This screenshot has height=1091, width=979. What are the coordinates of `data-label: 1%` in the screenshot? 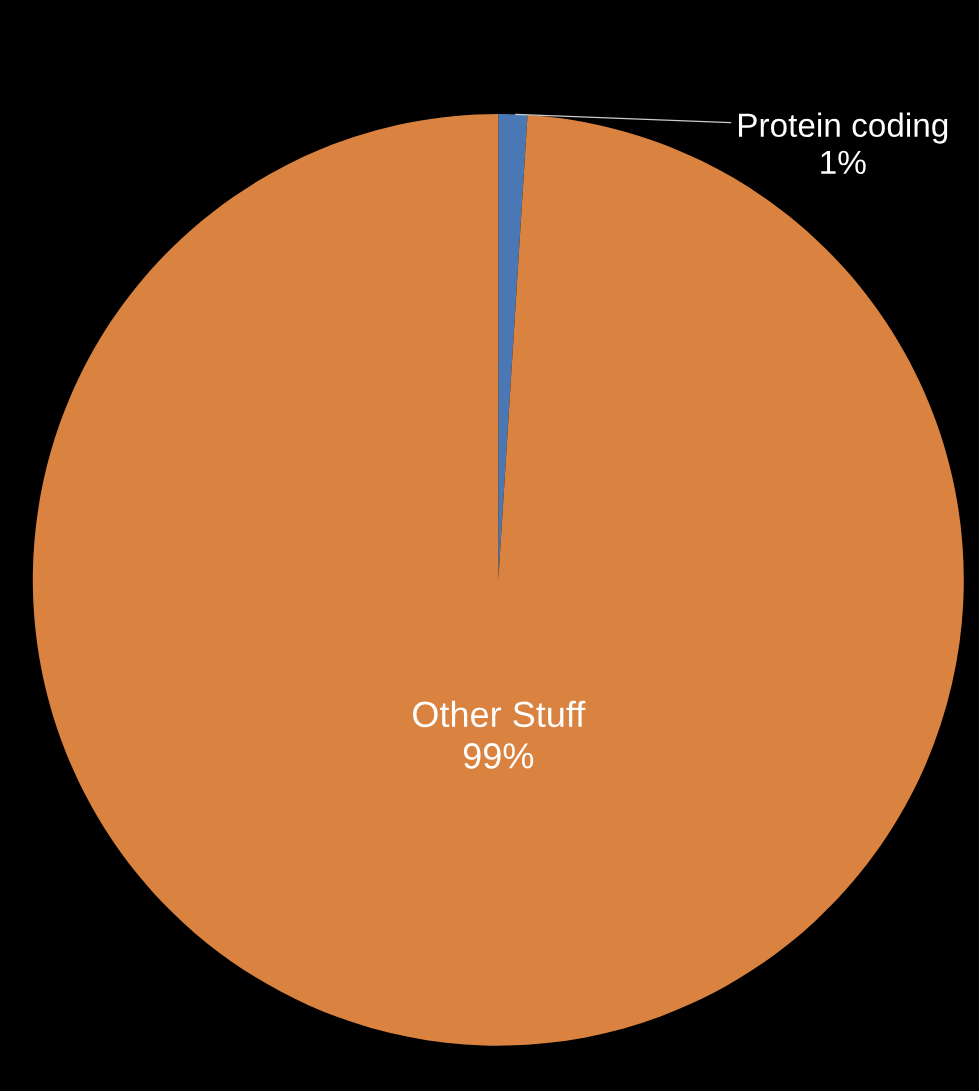 It's located at (843, 162).